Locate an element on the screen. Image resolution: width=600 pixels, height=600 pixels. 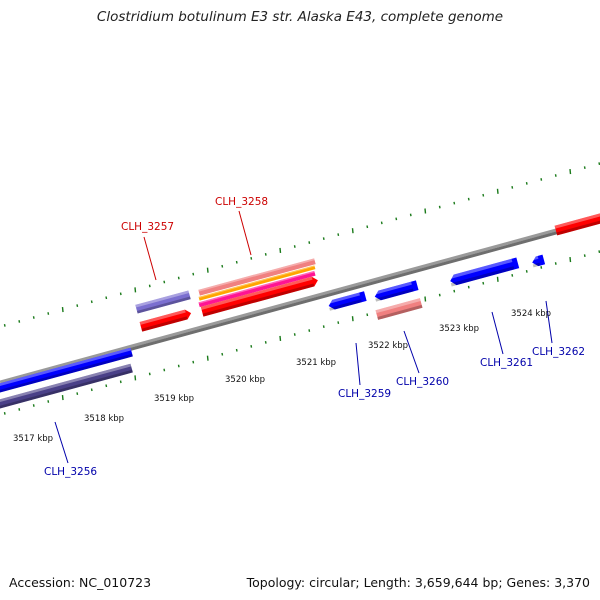
gene-3258-red-body is located at coordinates (259, 296).